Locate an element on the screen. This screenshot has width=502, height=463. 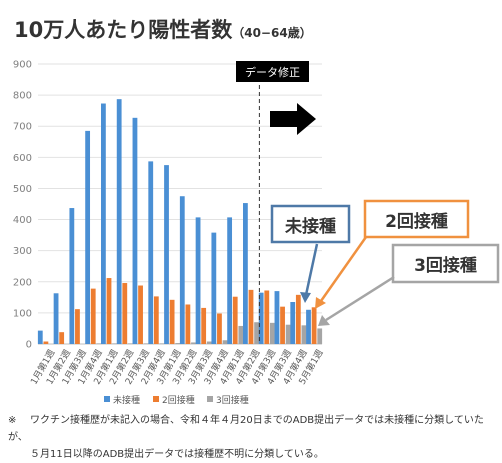
bar-未接種-6 is located at coordinates (119, 222).